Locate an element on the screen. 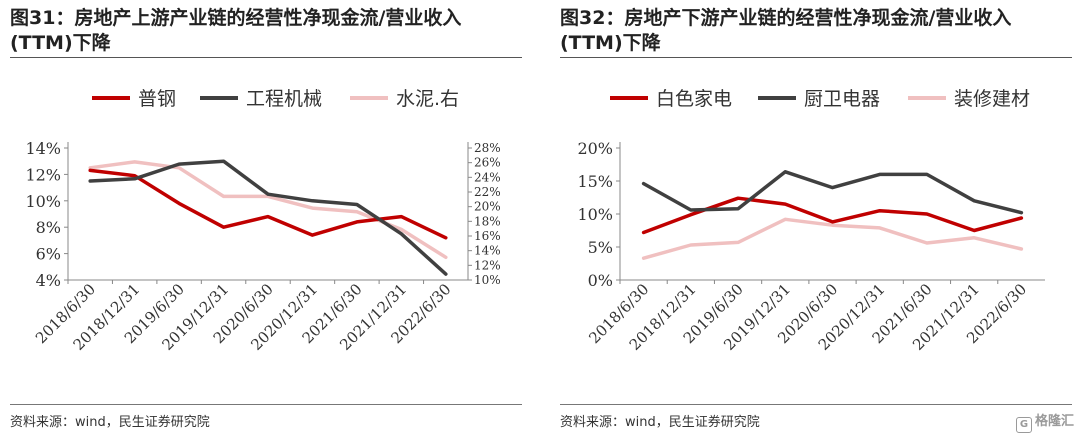  legend-label: 厨卫电器 is located at coordinates (842, 99).